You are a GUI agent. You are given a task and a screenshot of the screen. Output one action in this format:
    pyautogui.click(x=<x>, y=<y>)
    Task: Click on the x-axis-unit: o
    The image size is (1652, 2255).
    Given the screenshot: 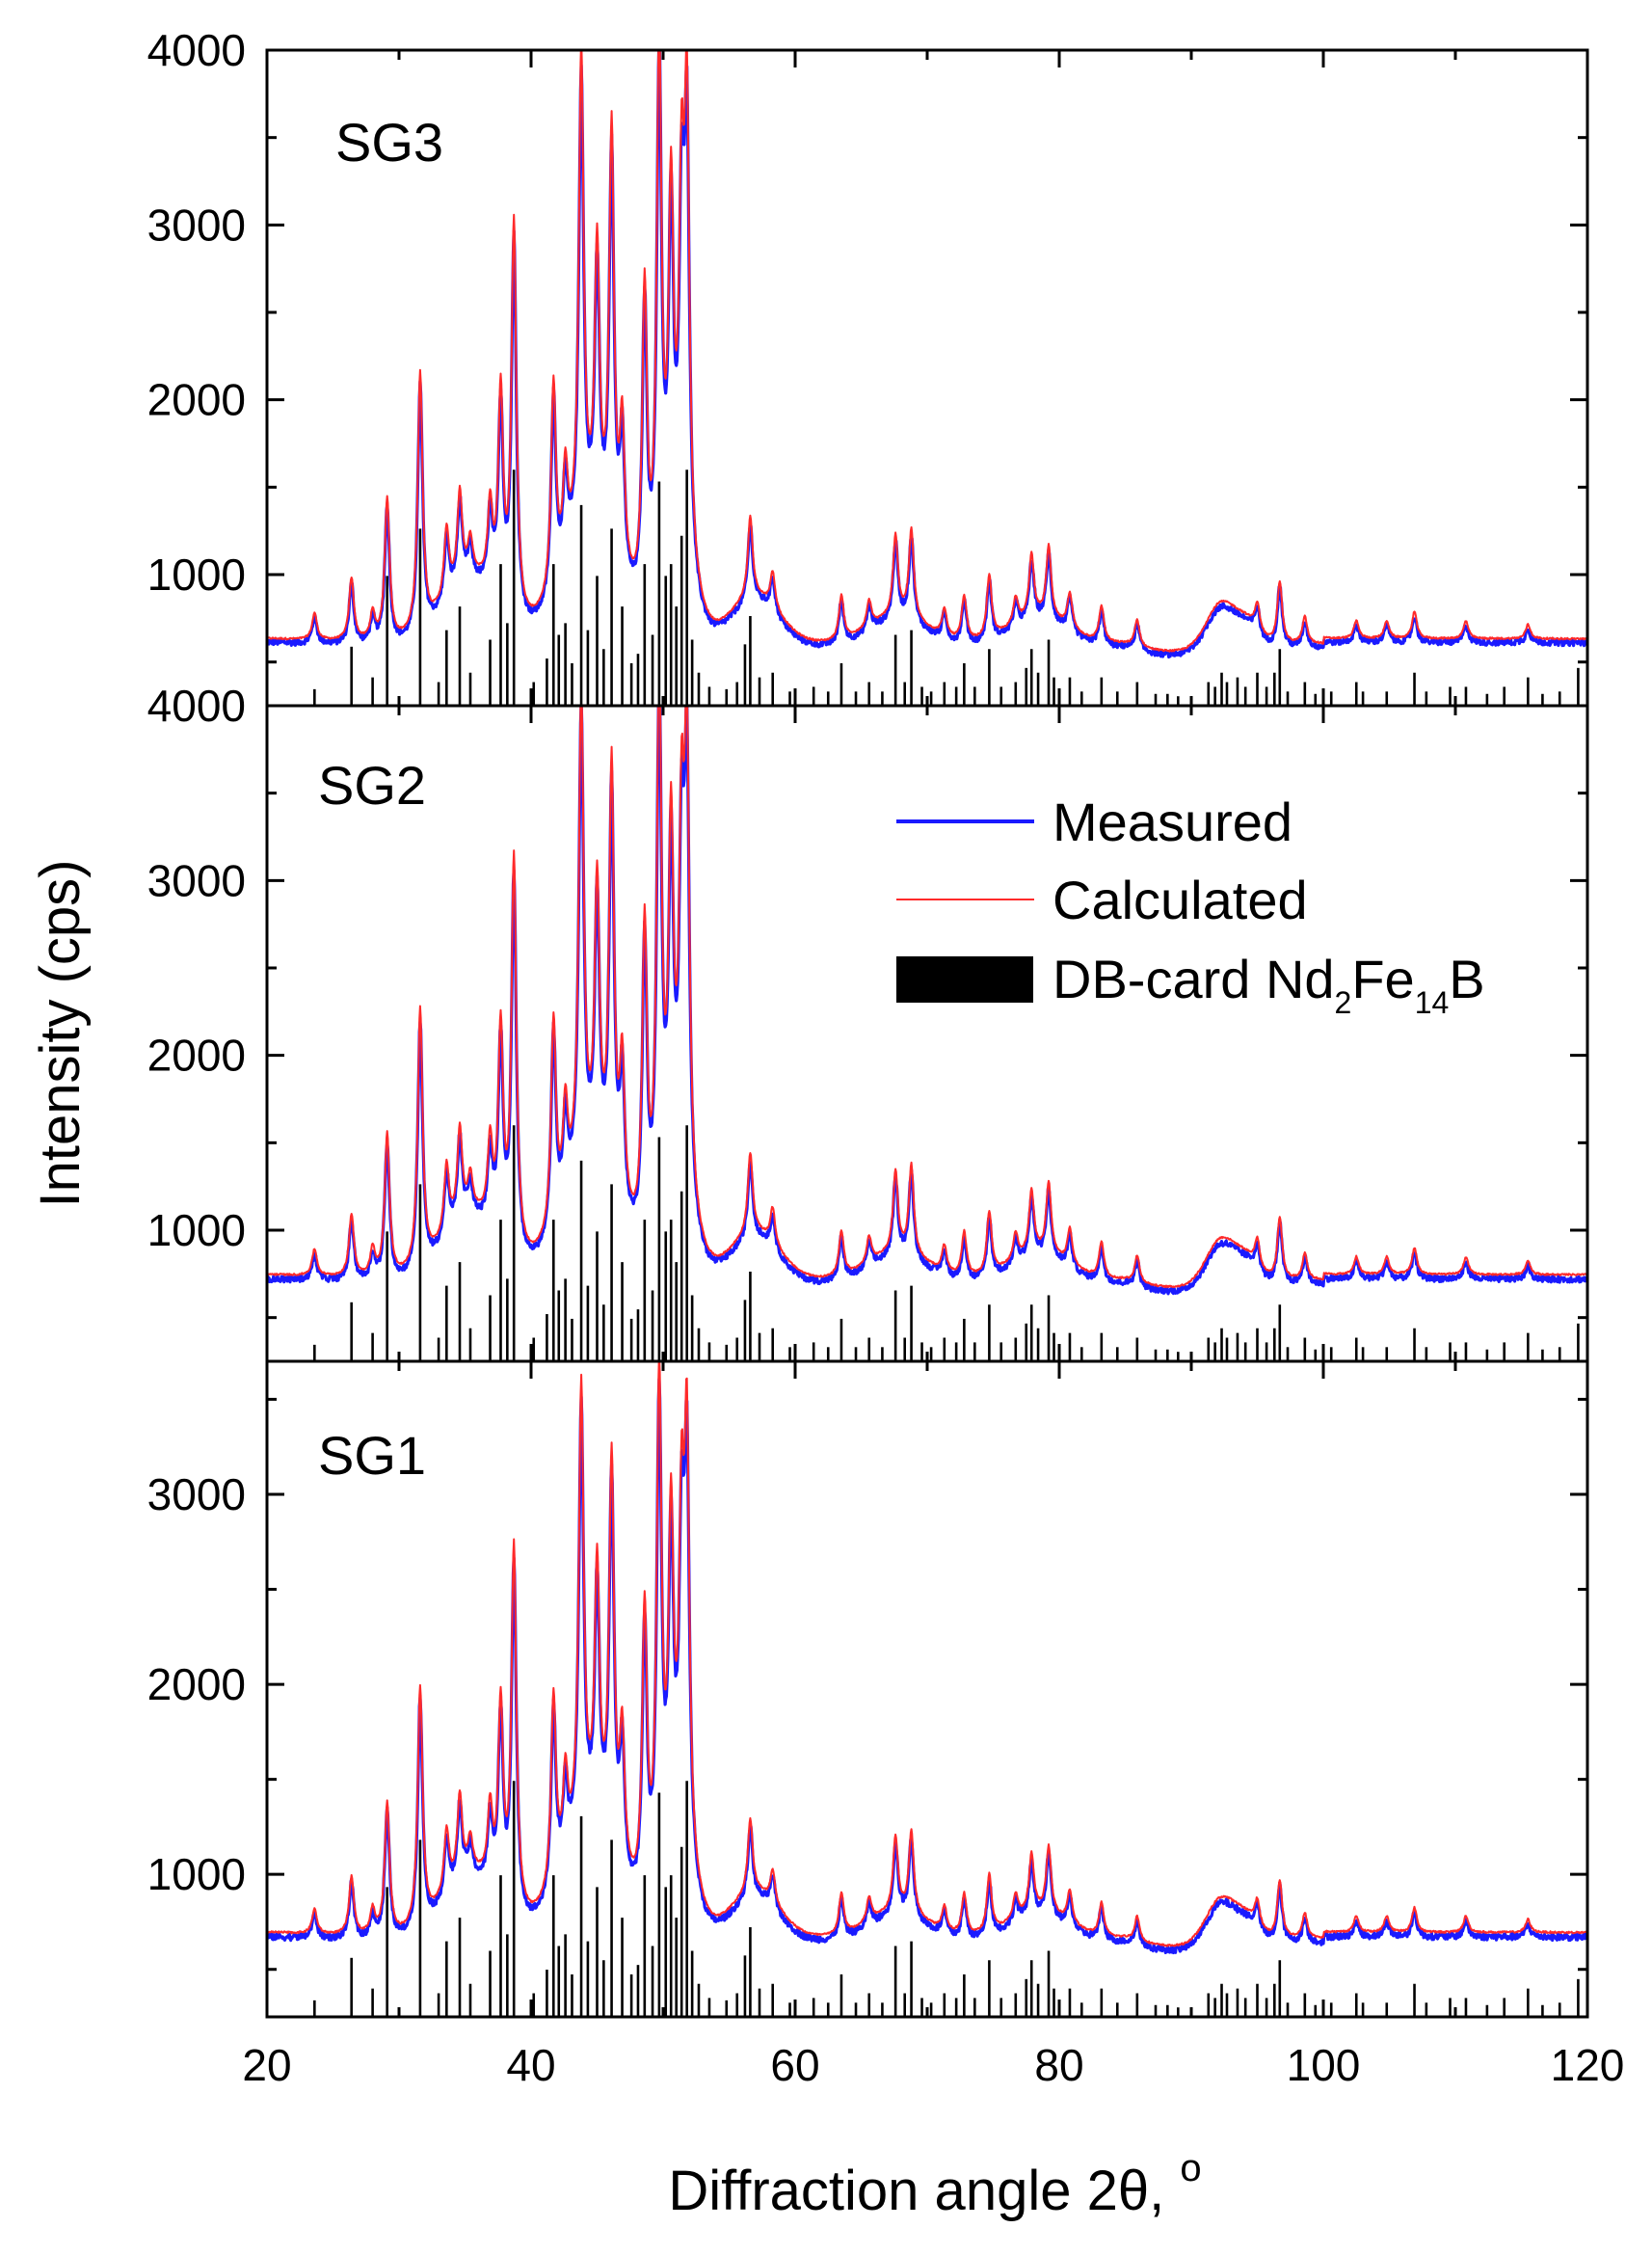 What is the action you would take?
    pyautogui.click(x=1190, y=2168)
    